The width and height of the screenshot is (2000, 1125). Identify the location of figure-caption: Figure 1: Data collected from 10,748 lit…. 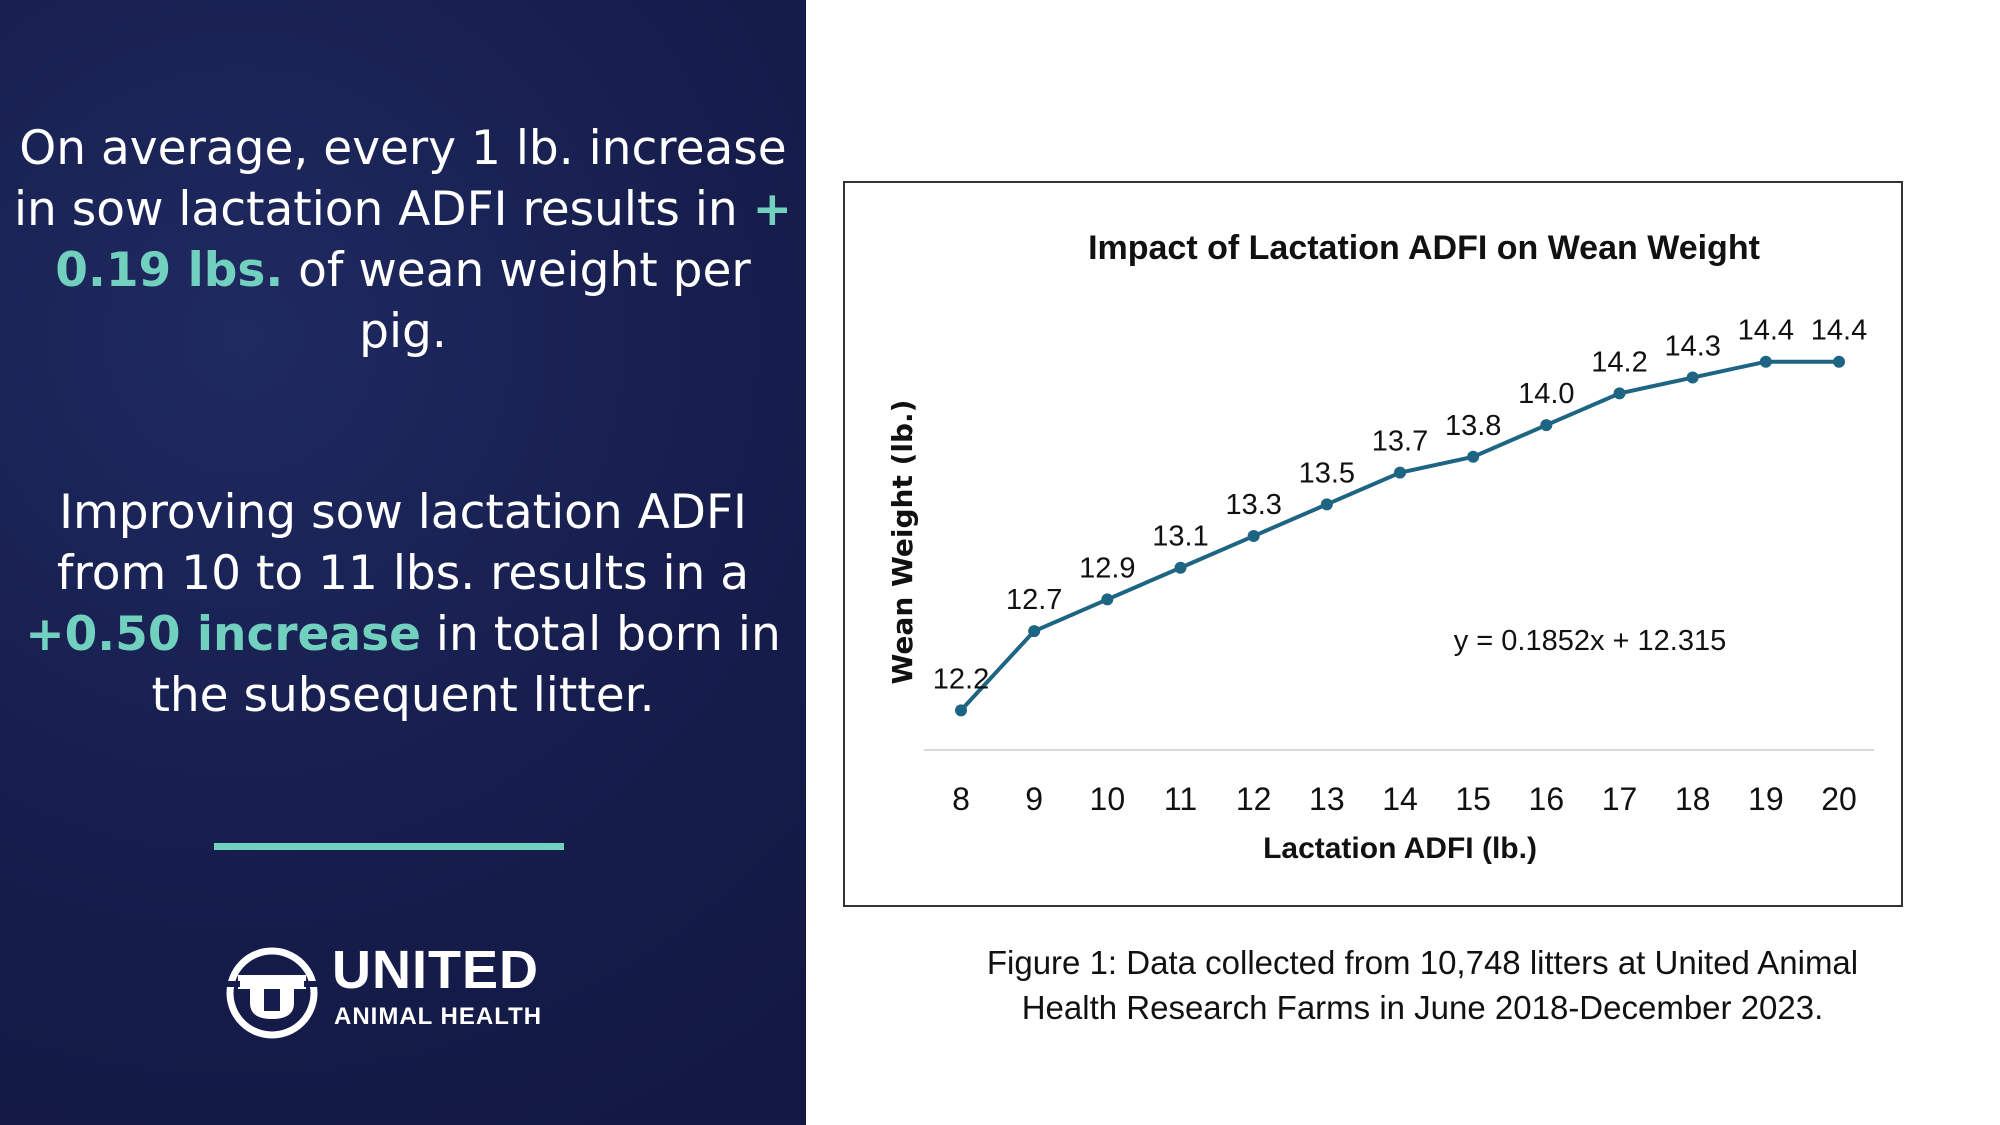
(1422, 985).